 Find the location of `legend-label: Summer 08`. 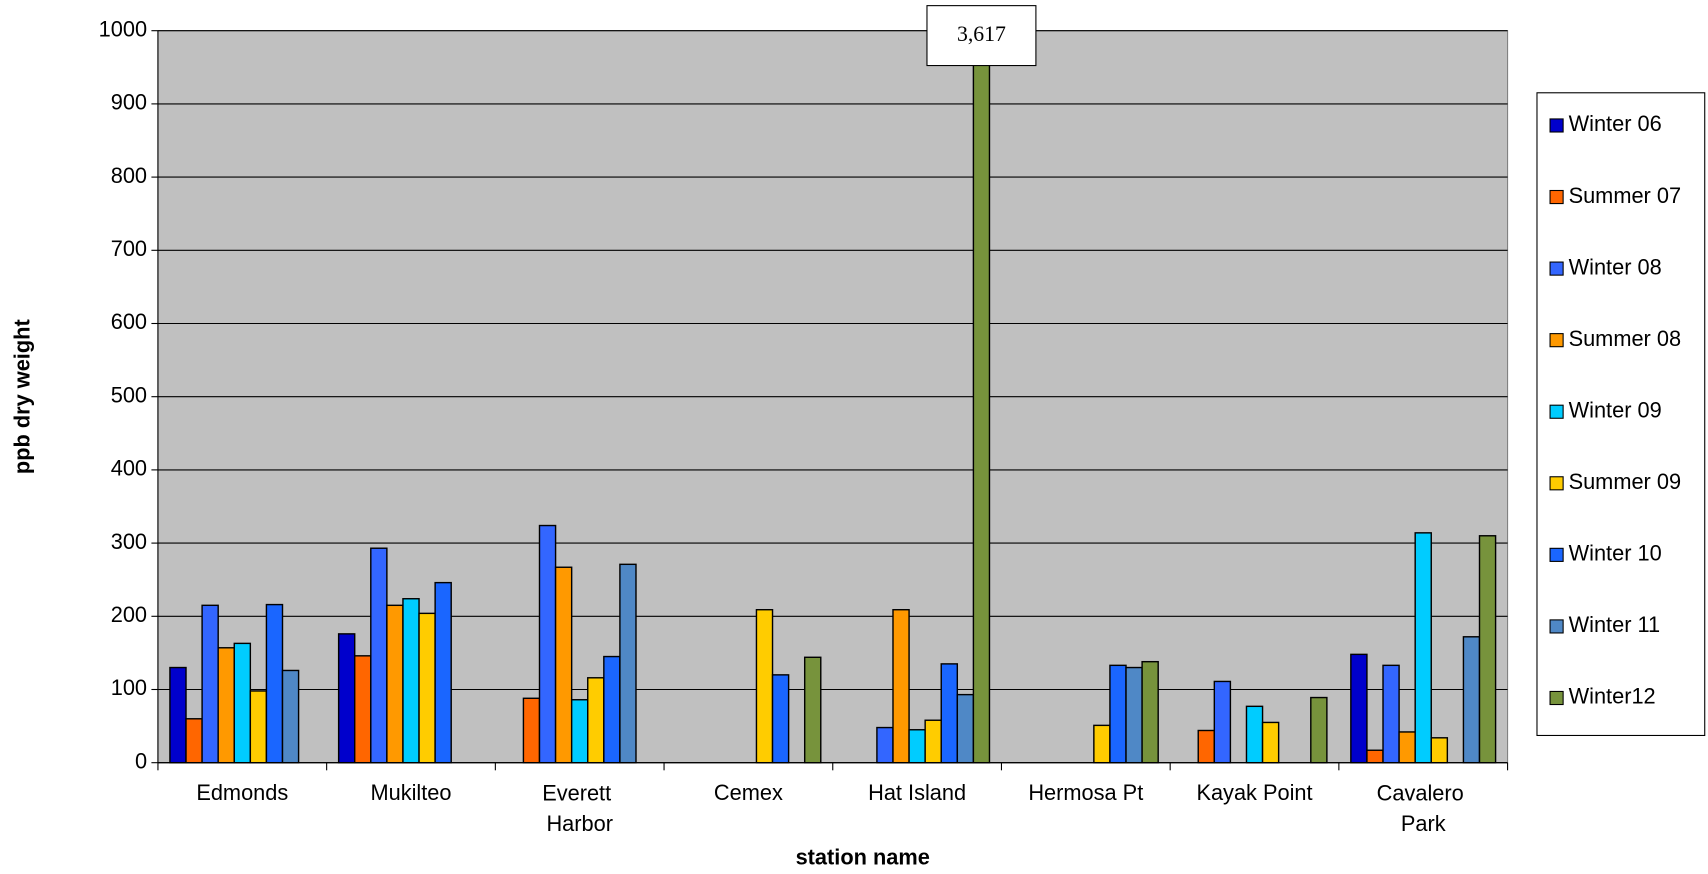

legend-label: Summer 08 is located at coordinates (1625, 338).